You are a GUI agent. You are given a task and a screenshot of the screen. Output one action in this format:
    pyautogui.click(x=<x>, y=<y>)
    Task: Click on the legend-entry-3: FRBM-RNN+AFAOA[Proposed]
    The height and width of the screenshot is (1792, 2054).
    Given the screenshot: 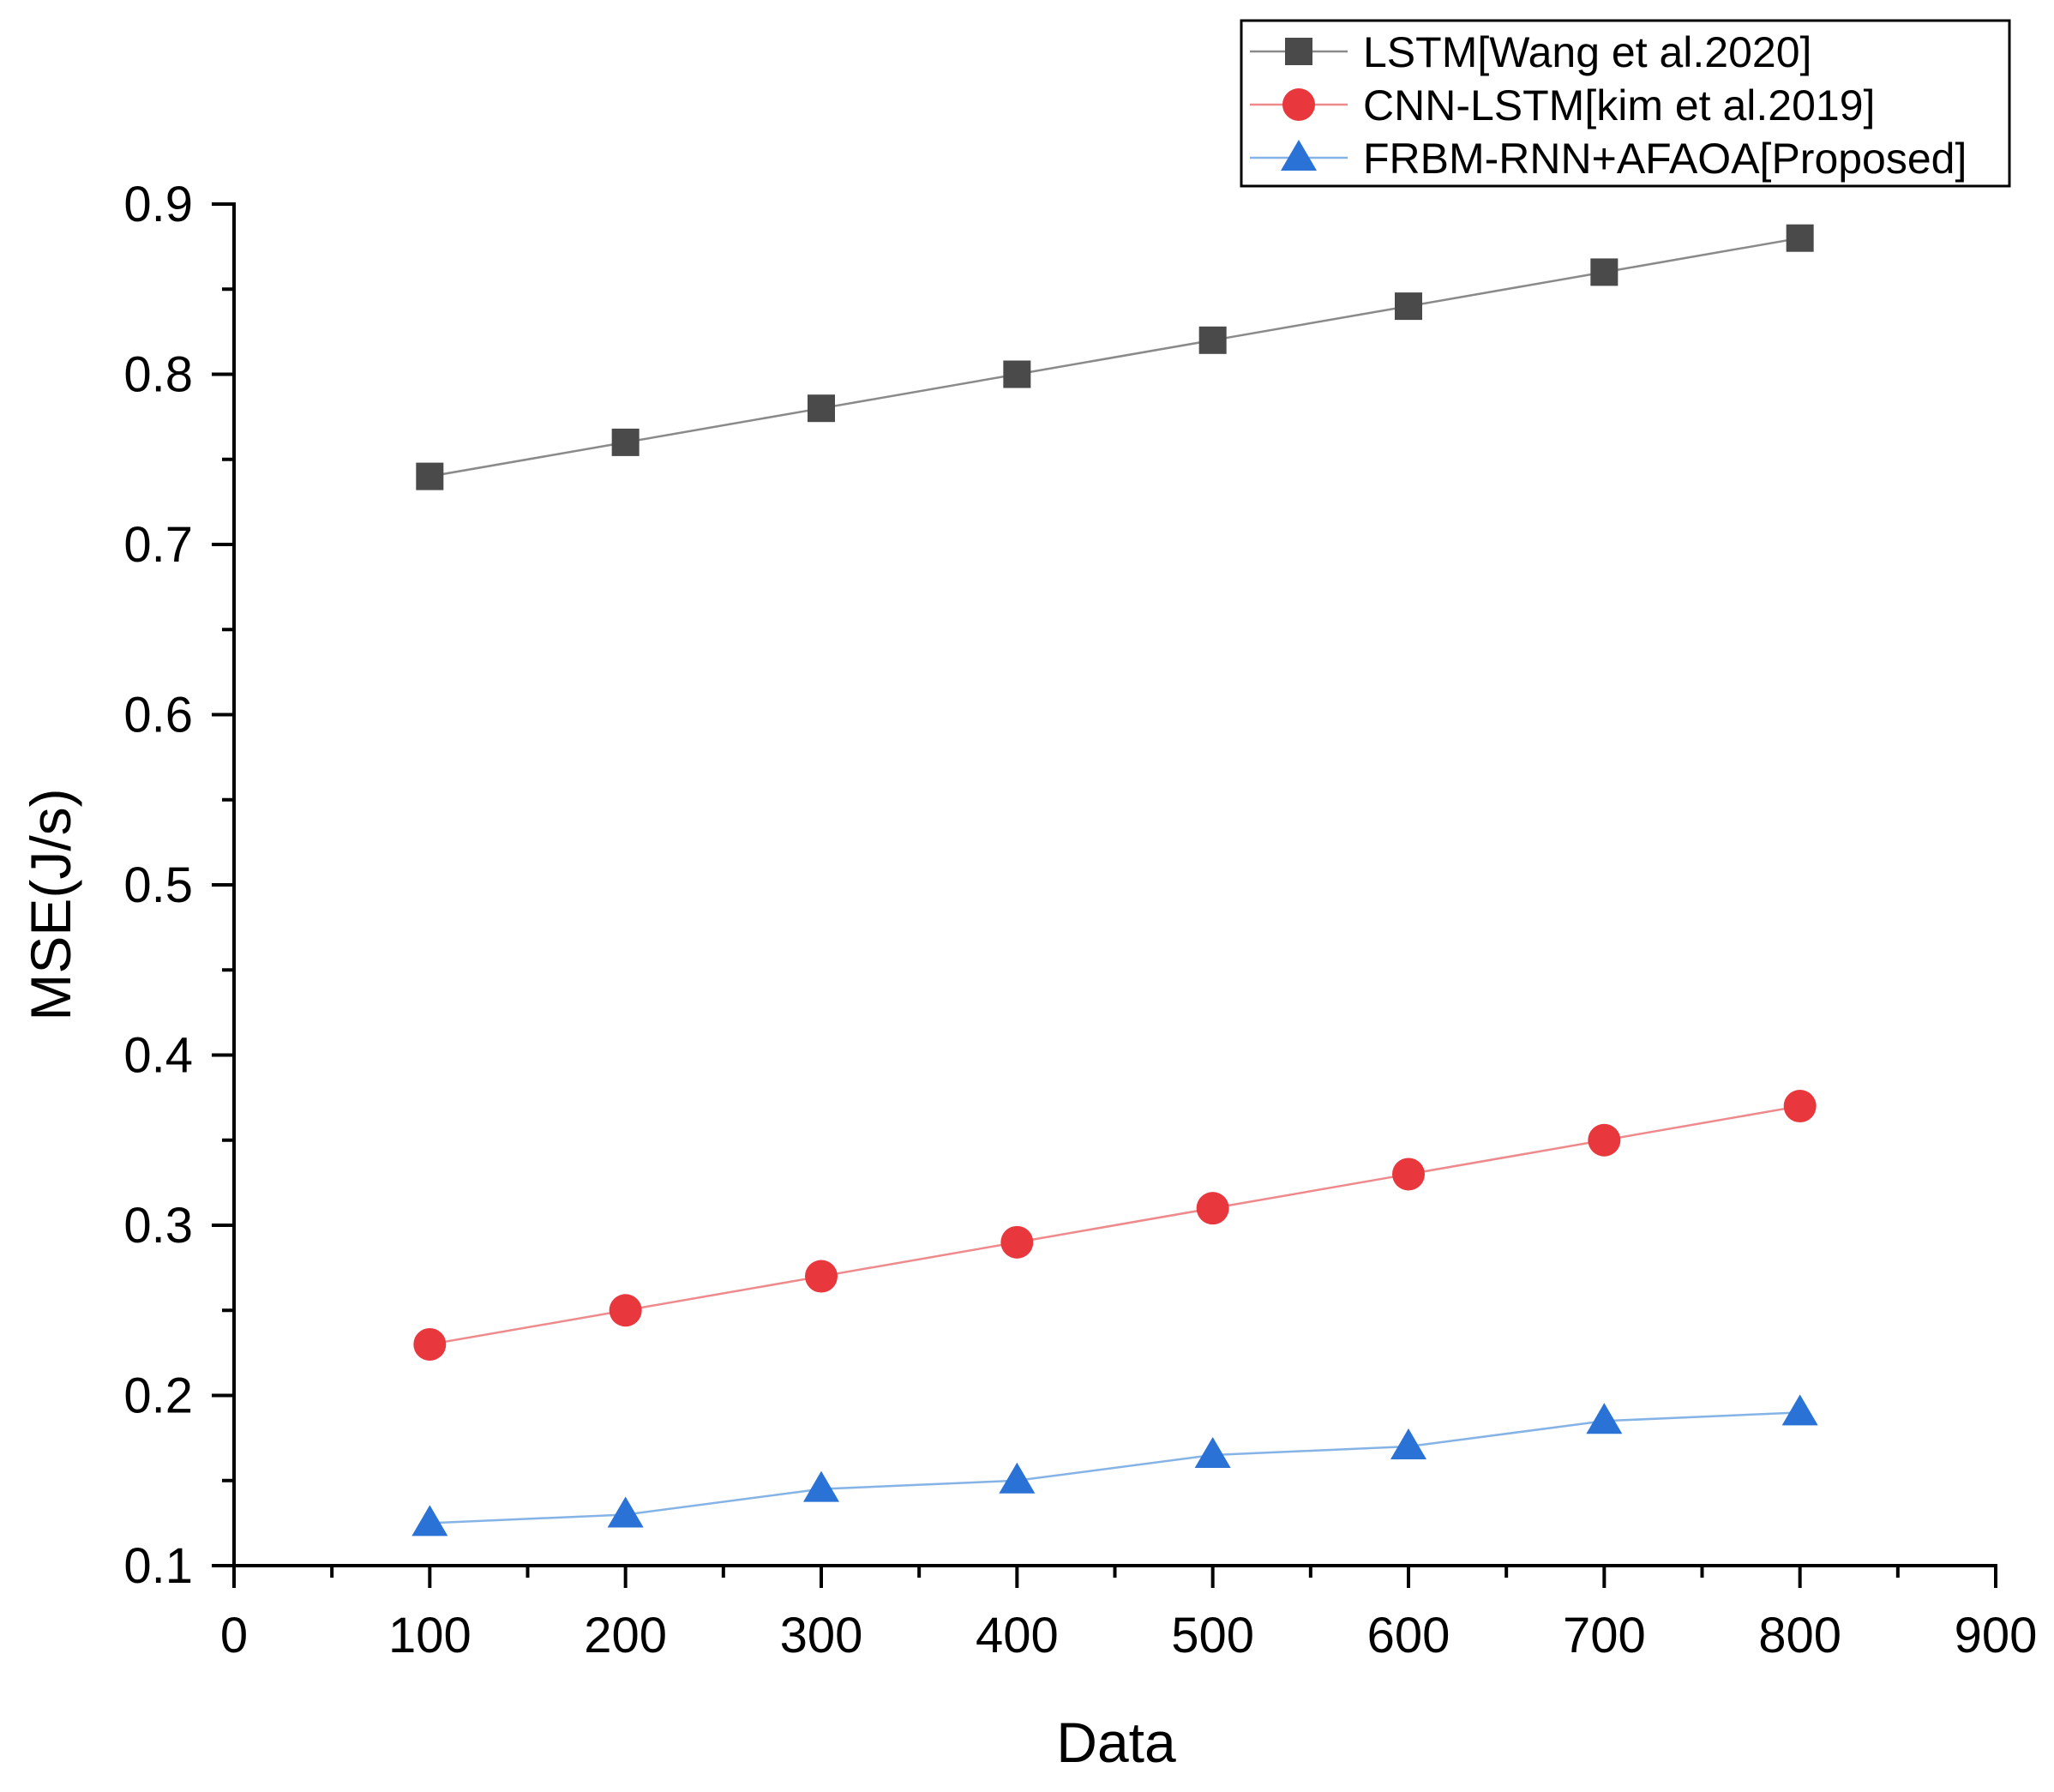 What is the action you would take?
    pyautogui.click(x=1608, y=159)
    